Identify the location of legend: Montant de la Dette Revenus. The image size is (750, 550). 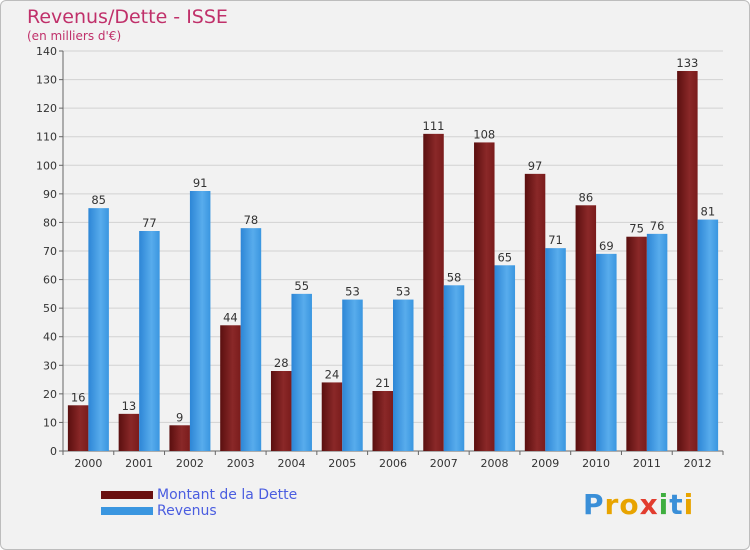
(199, 503).